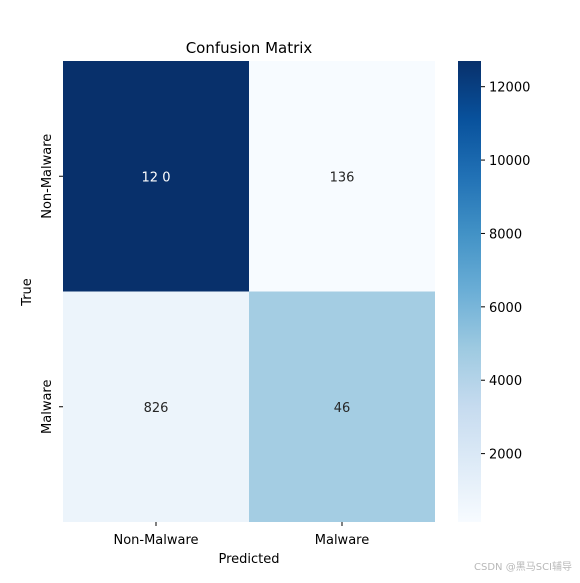  I want to click on colorbar, so click(469, 291).